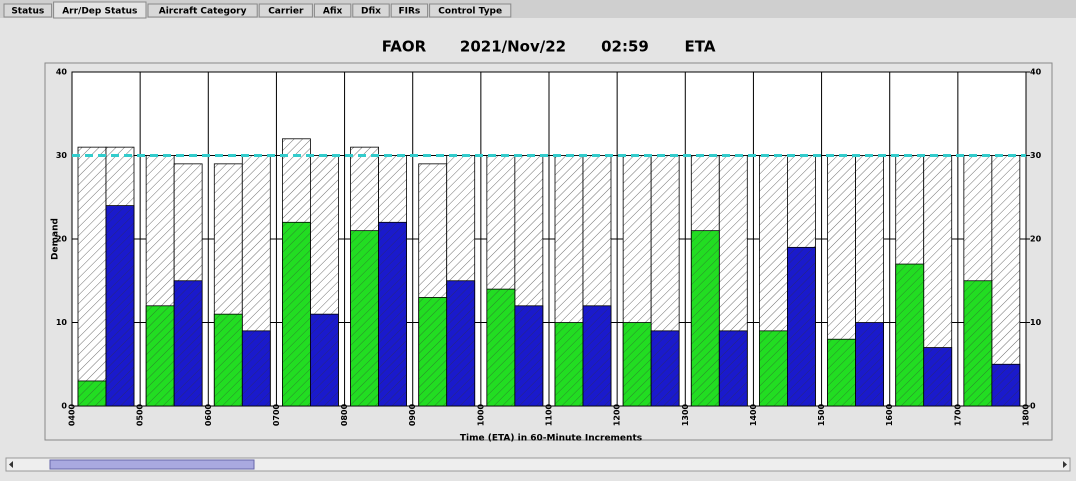  I want to click on scroll-left, so click(11, 464).